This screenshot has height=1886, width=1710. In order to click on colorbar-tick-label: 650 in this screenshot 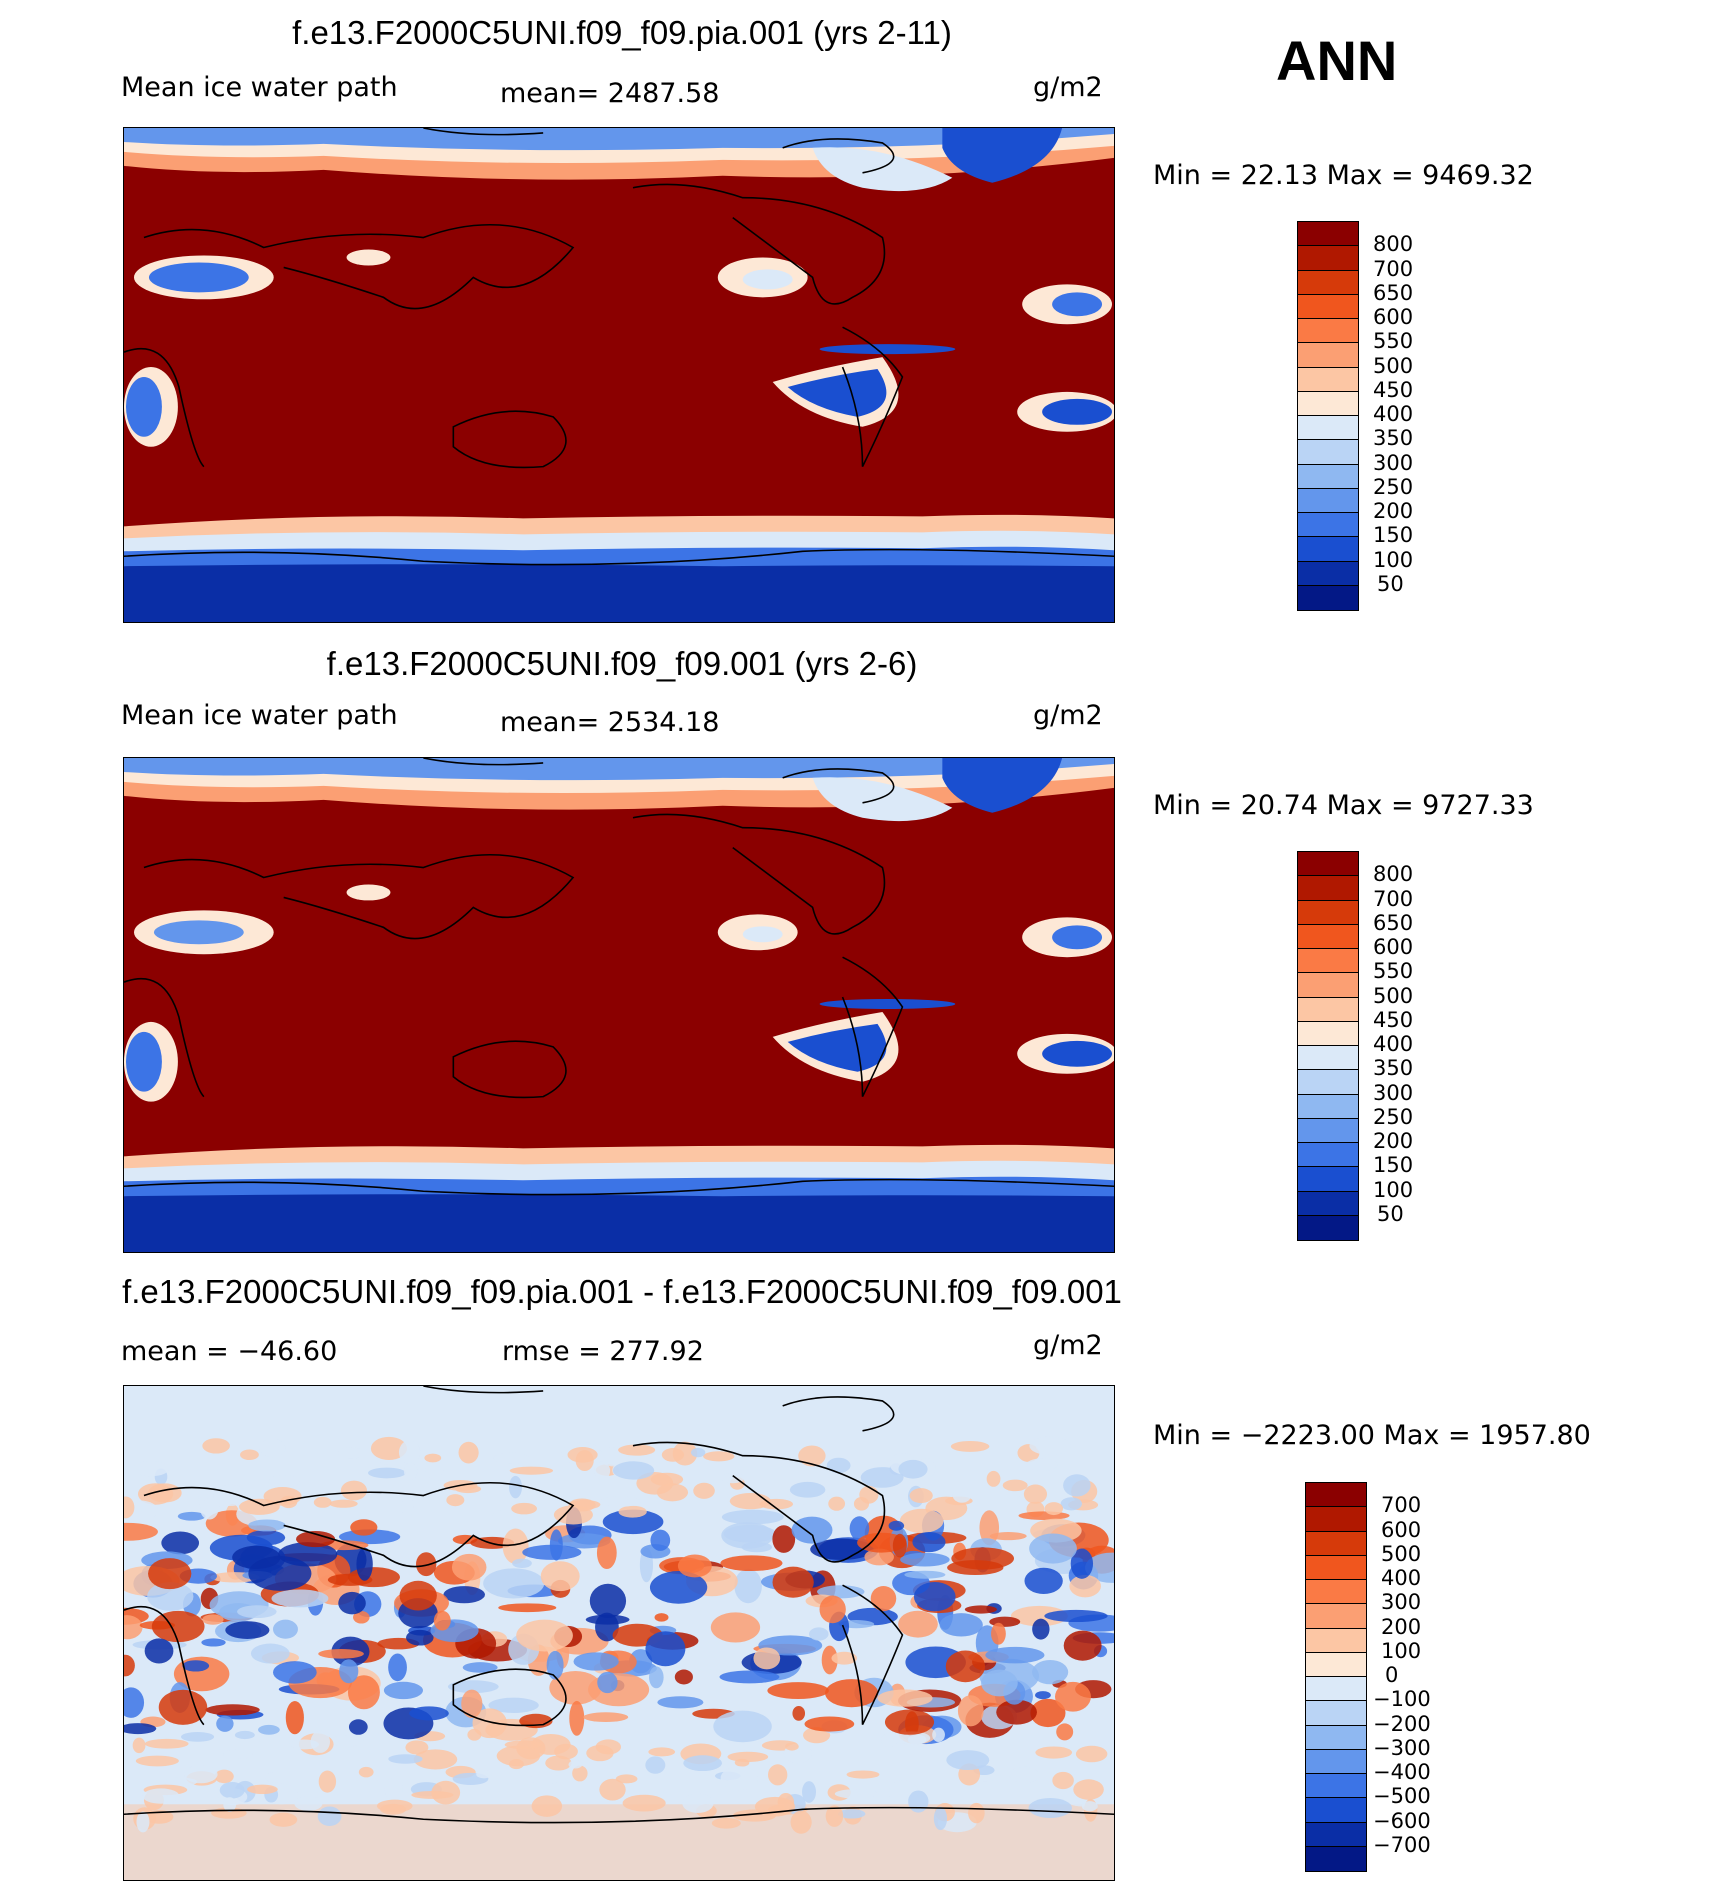, I will do `click(1393, 292)`.